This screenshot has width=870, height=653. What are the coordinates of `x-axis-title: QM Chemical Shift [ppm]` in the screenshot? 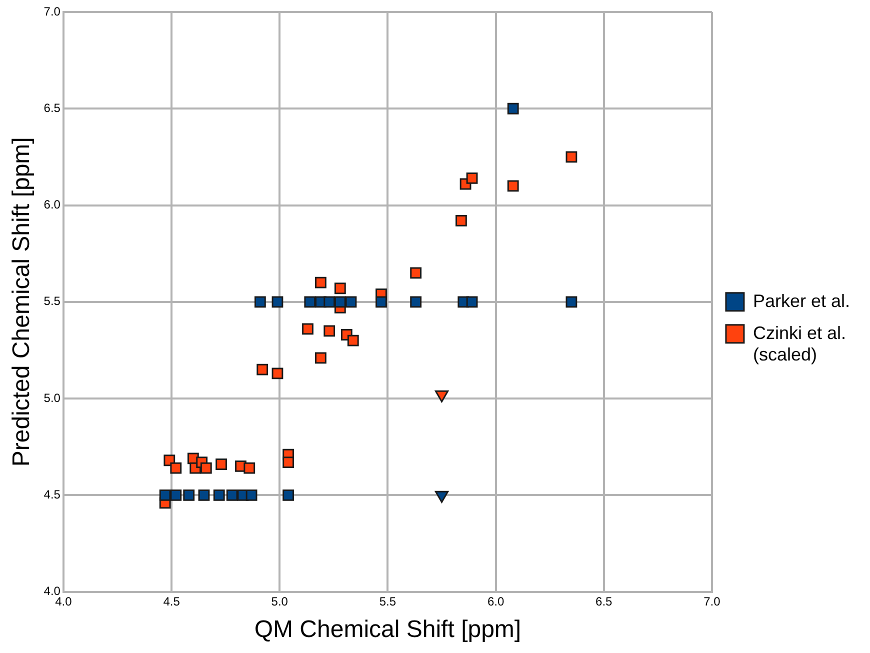 It's located at (388, 630).